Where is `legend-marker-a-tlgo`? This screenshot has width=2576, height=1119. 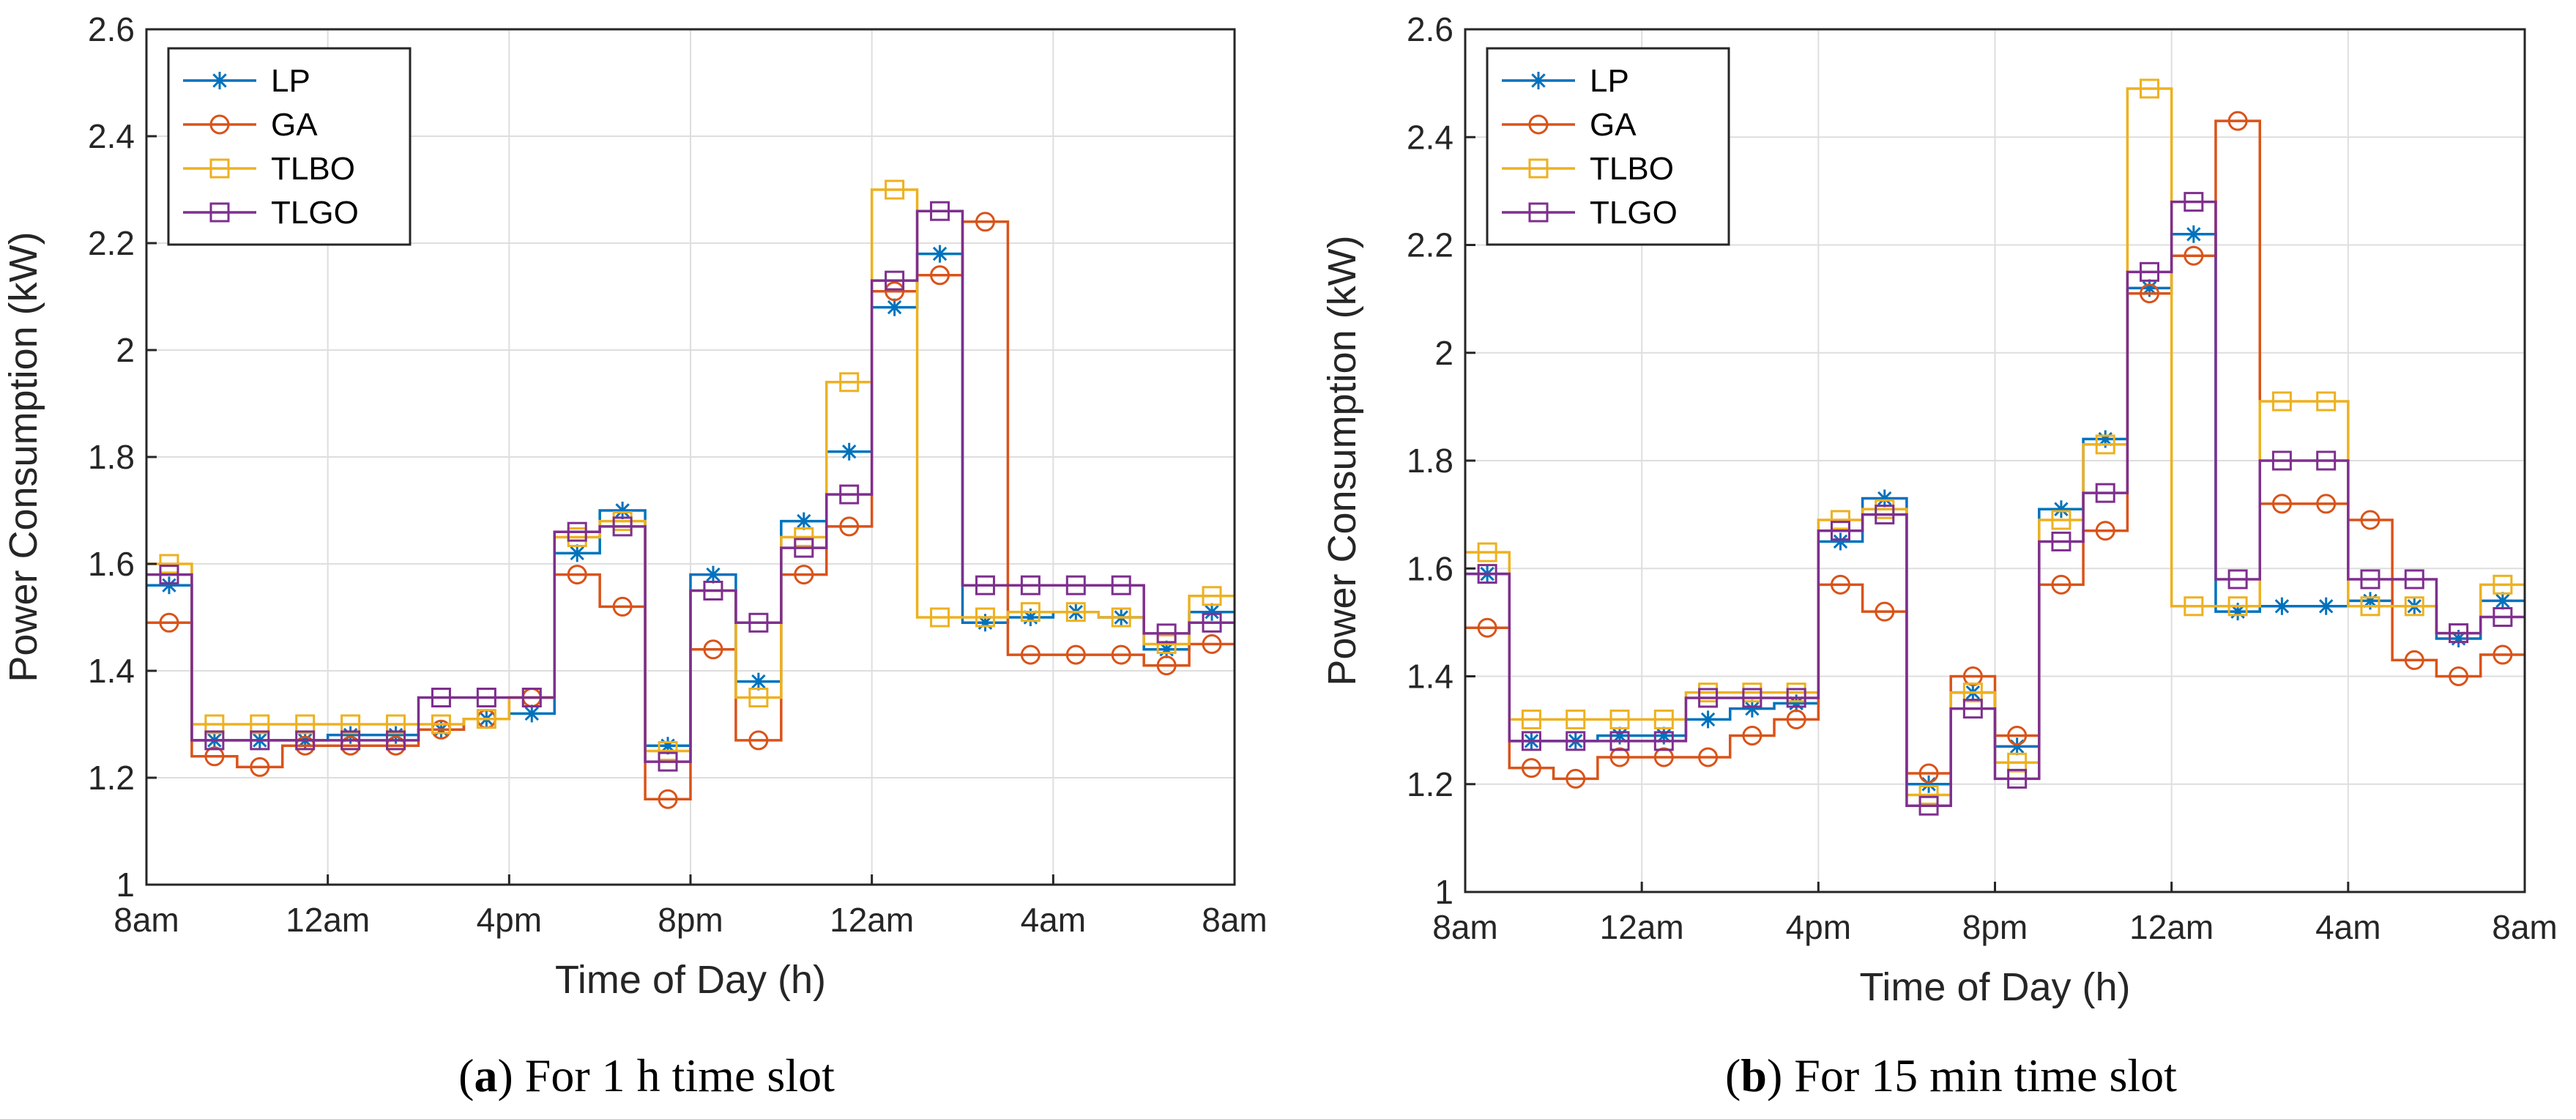
legend-marker-a-tlgo is located at coordinates (219, 212).